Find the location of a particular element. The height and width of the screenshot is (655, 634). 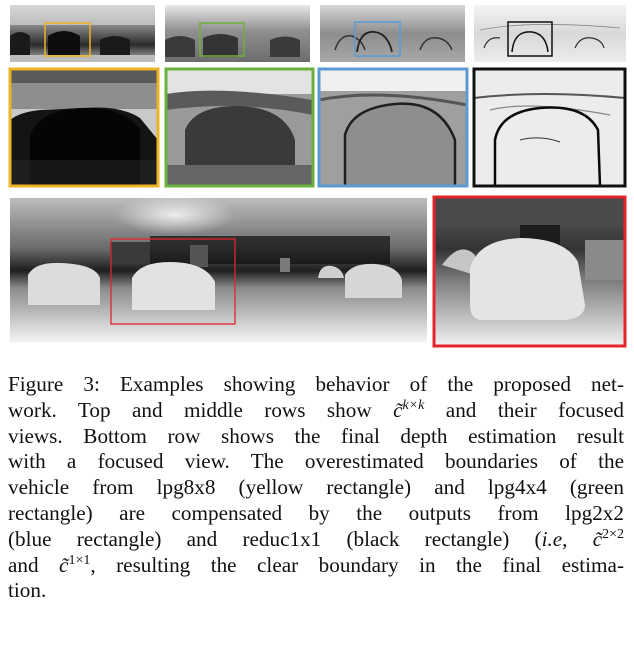

zoom-reduc1x1 is located at coordinates (549, 127).